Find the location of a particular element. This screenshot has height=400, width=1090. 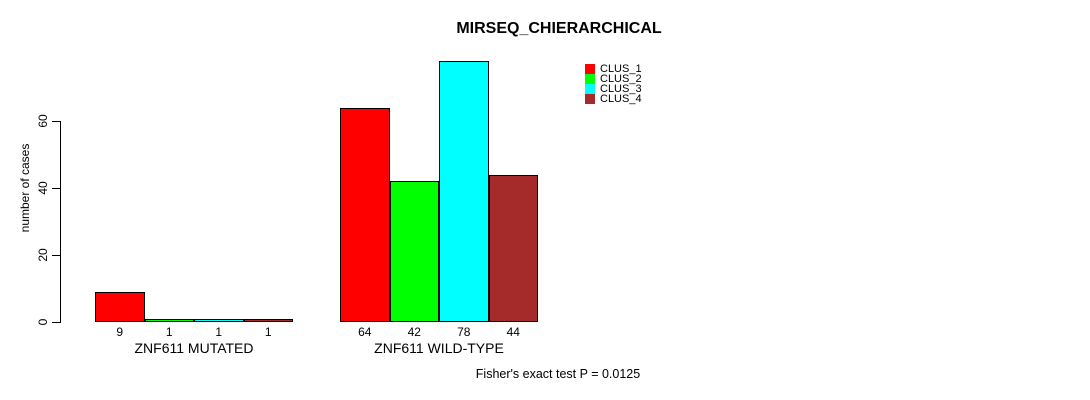

y-axis-title: number of cases is located at coordinates (25, 188).